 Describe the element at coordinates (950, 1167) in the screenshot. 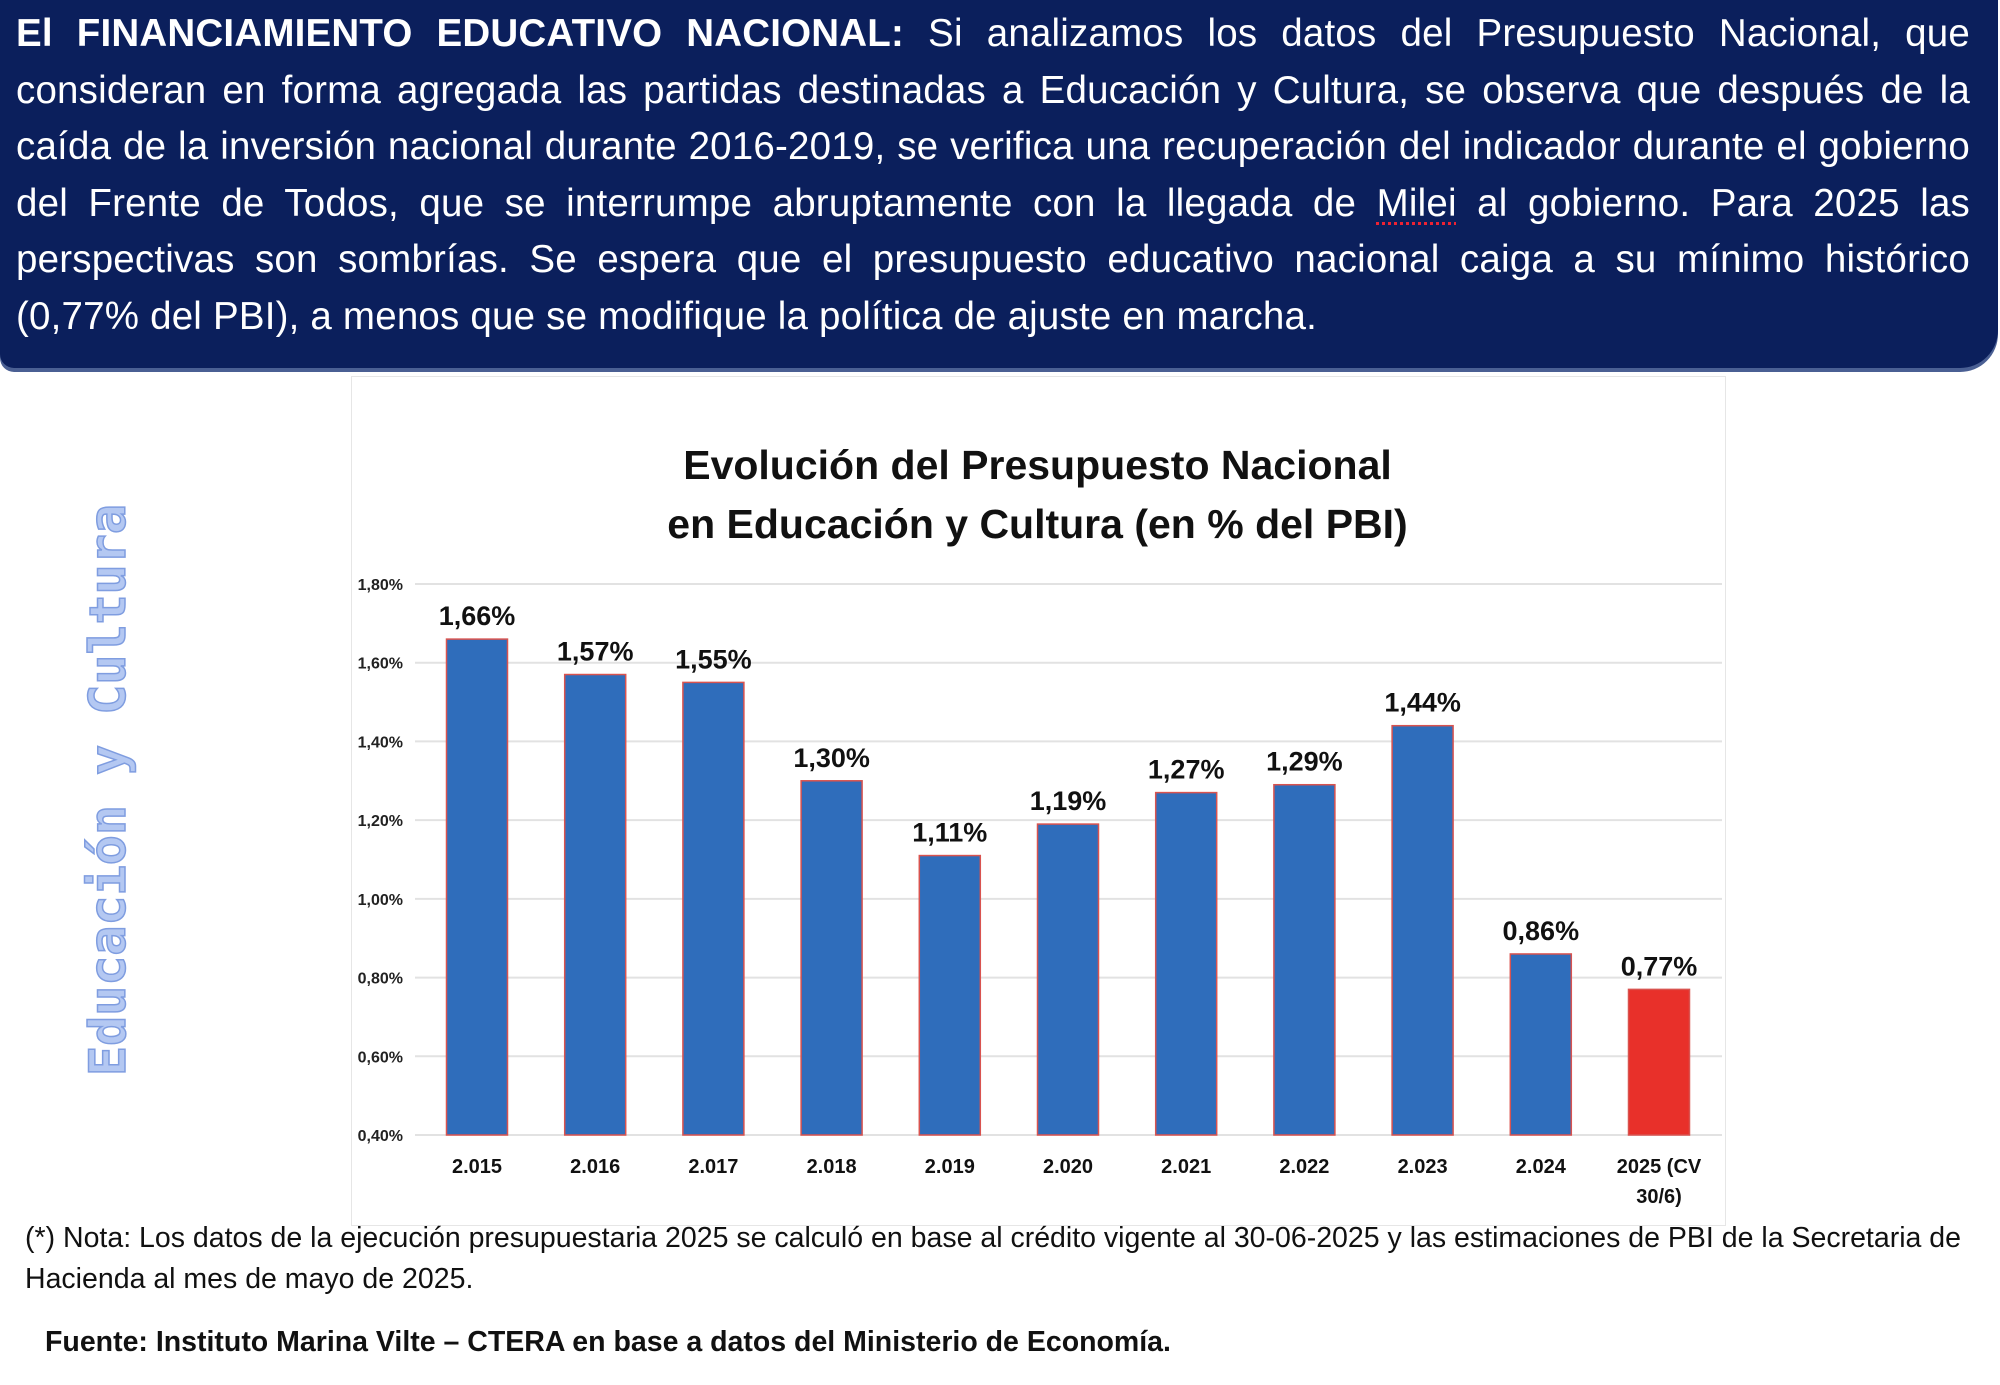

I see `x-tick-label: 2.019` at that location.